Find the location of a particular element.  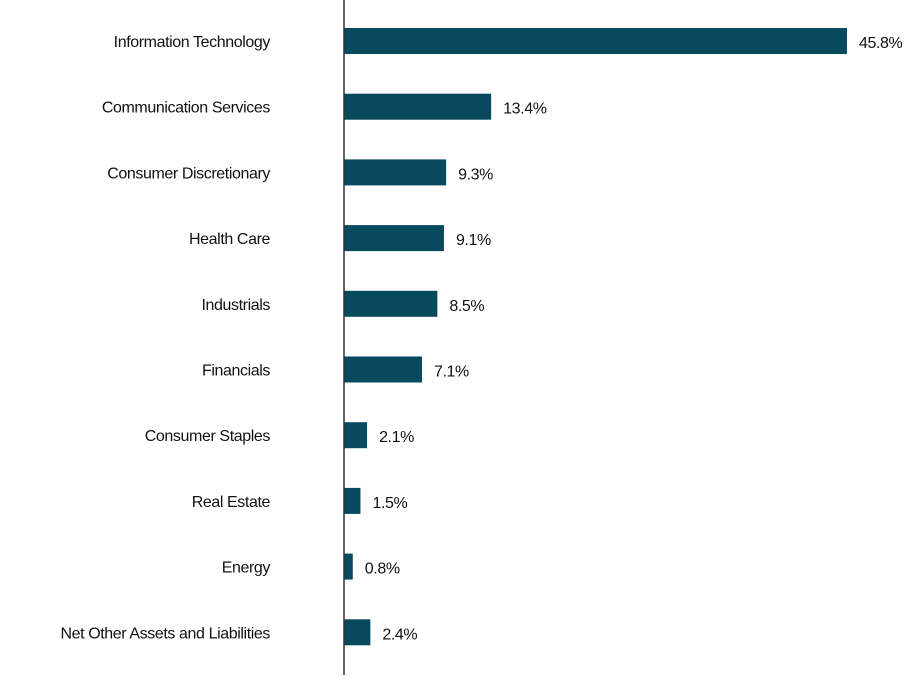

category-label: Real Estate is located at coordinates (231, 502).